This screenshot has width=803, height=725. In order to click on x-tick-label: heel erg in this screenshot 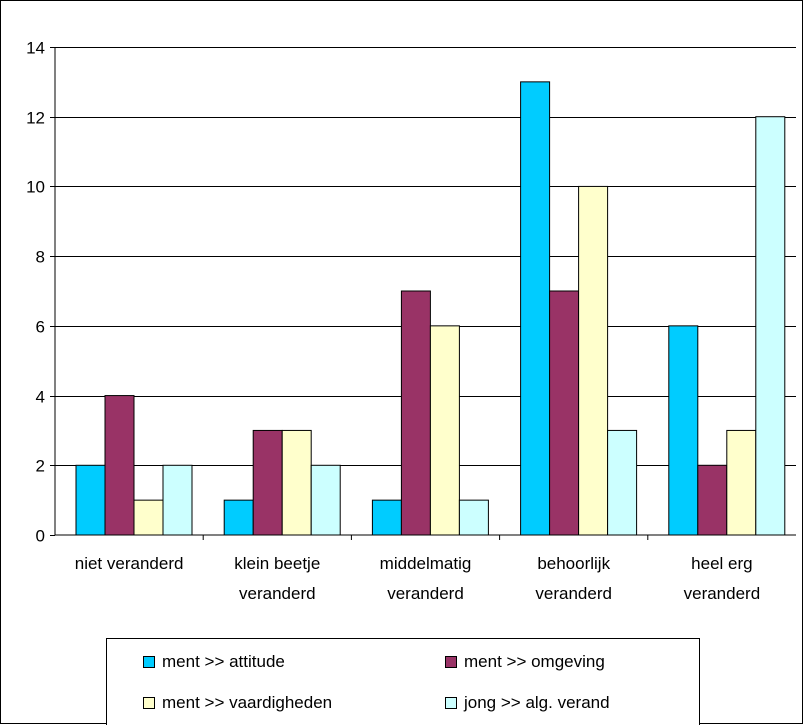, I will do `click(721, 563)`.